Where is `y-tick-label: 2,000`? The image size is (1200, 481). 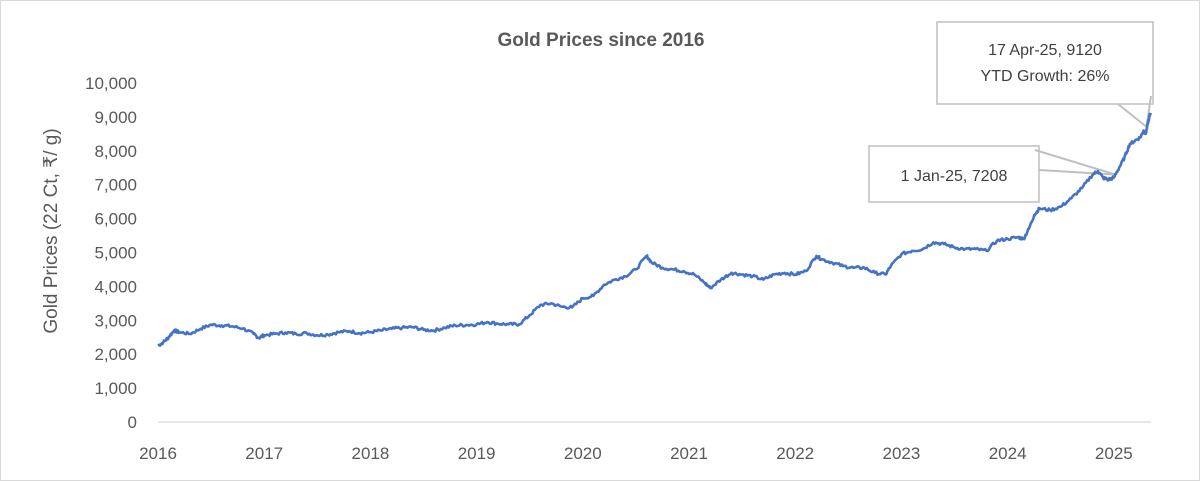 y-tick-label: 2,000 is located at coordinates (115, 354).